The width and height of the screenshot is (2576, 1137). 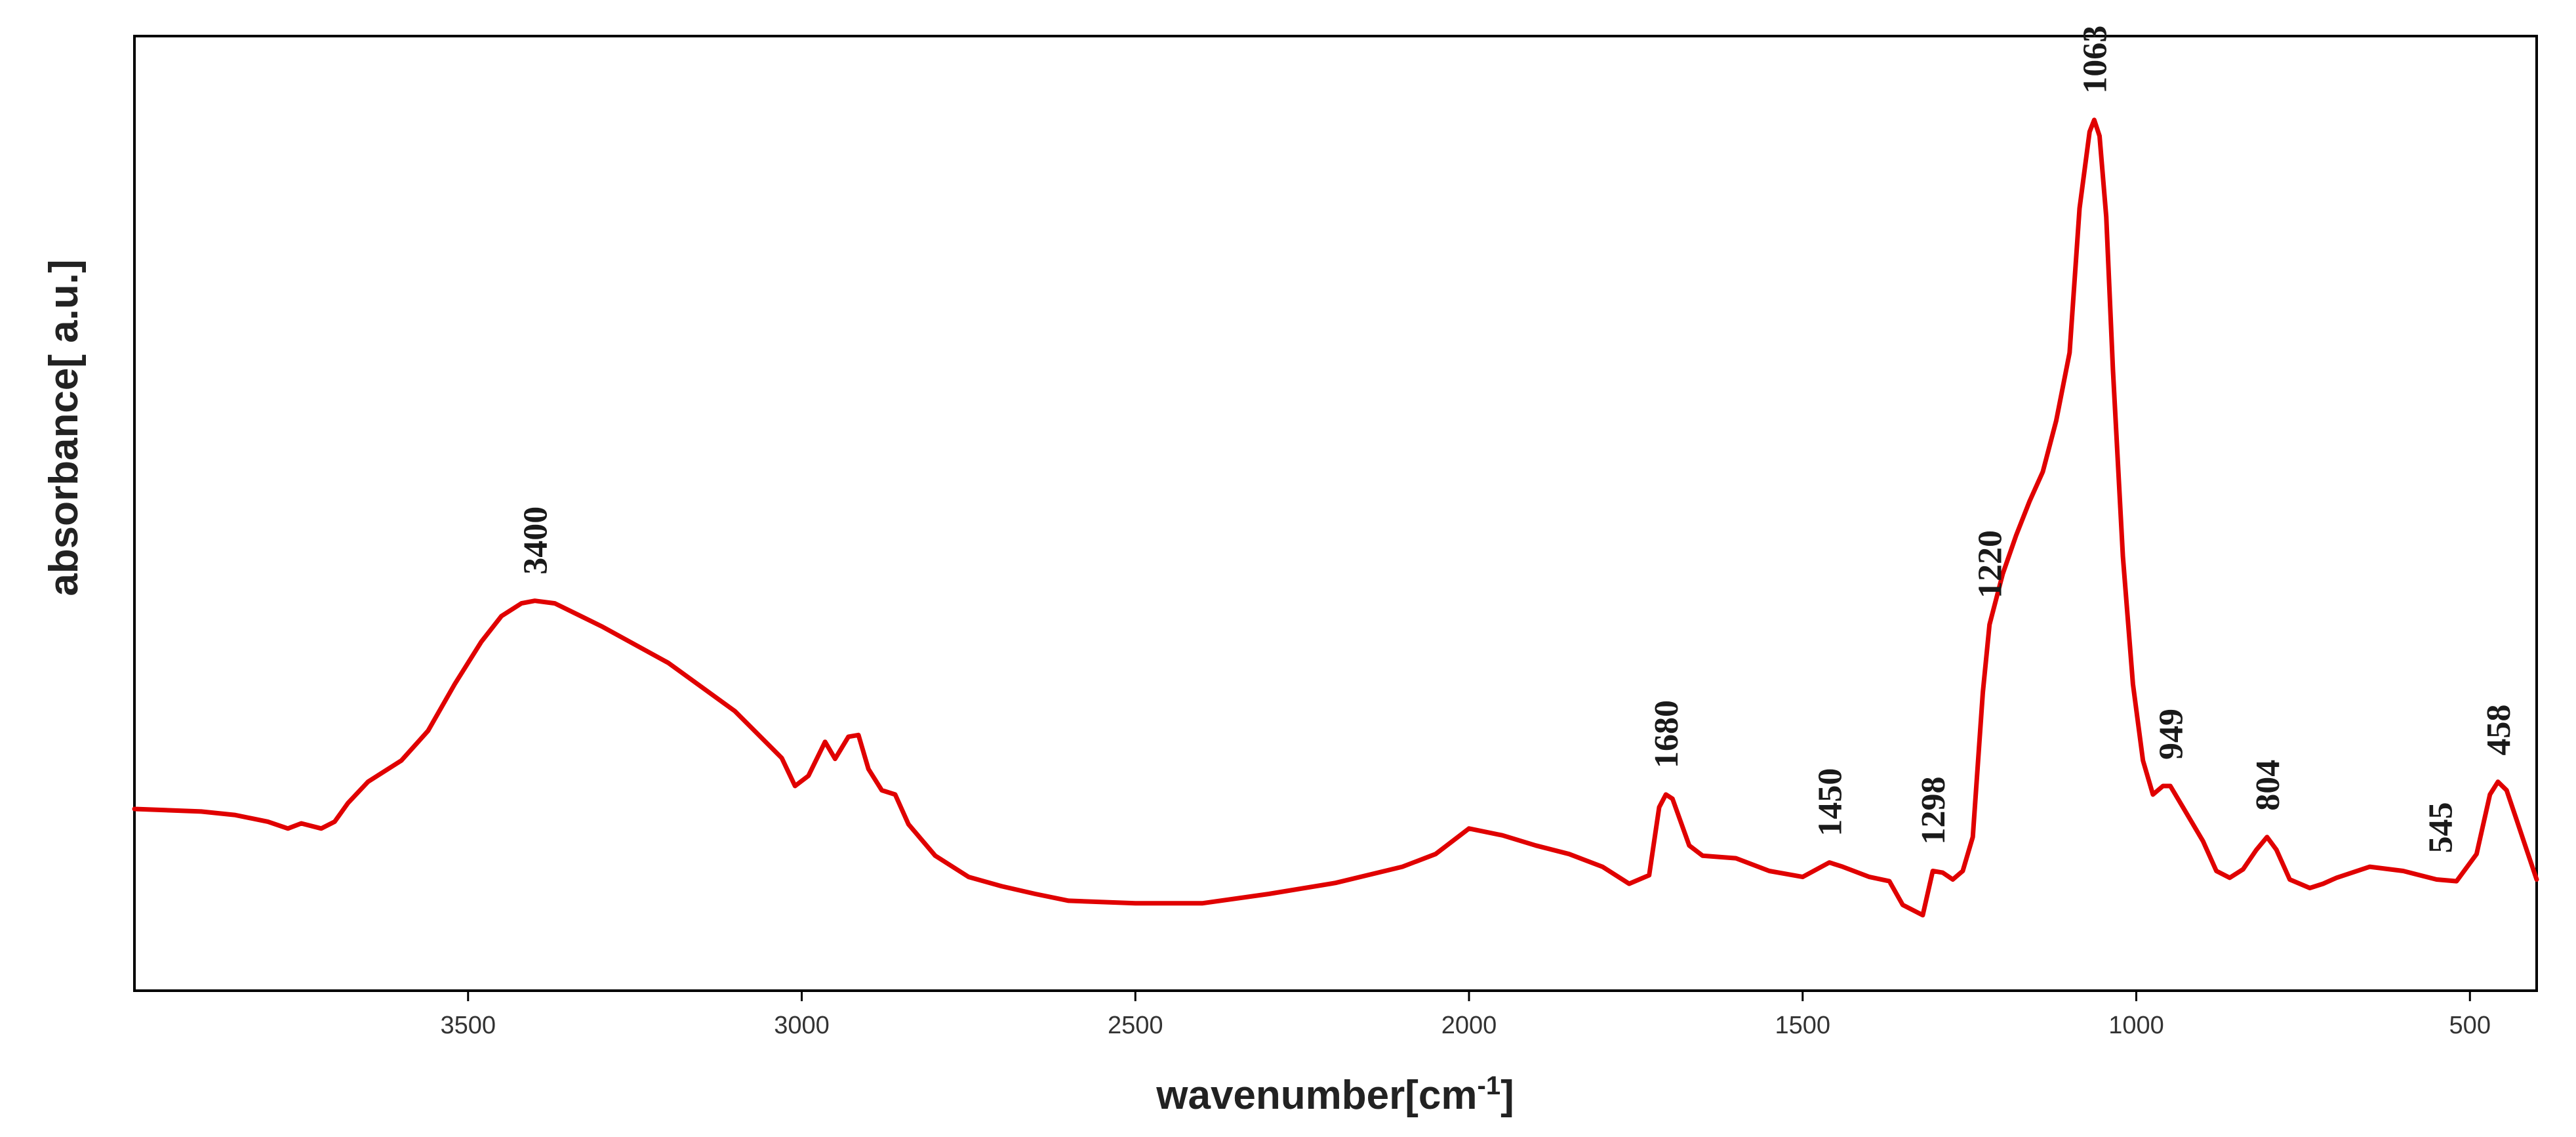 I want to click on x-tick-label: 2000, so click(x=1469, y=1025).